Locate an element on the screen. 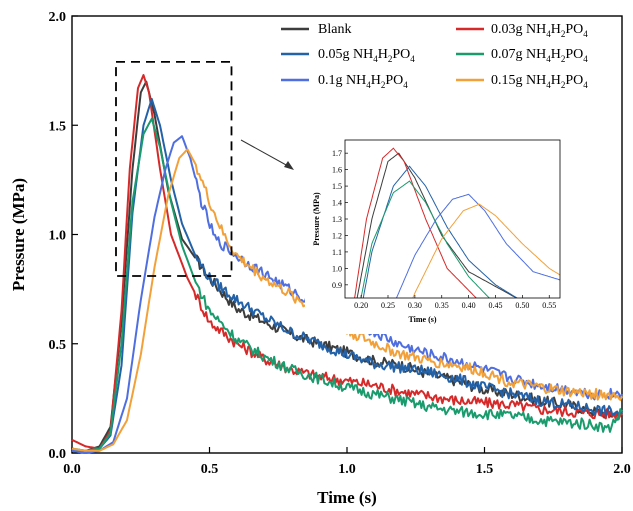 The width and height of the screenshot is (633, 511). legend-label: 0.07g NH4H2PO4 is located at coordinates (539, 55).